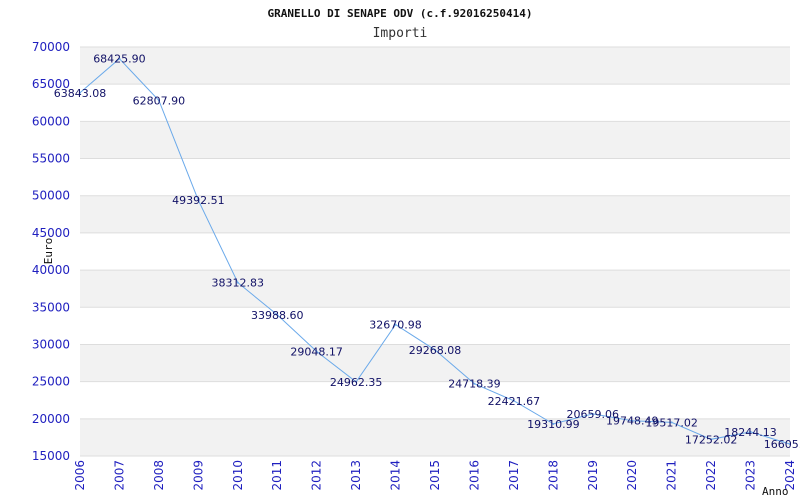  What do you see at coordinates (51, 159) in the screenshot?
I see `y-tick-label: 55000` at bounding box center [51, 159].